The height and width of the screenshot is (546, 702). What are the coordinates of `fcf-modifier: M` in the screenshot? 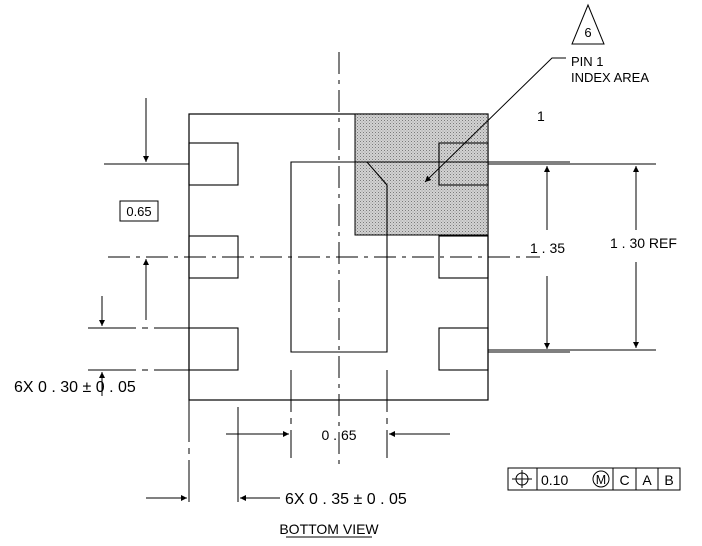 It's located at (601, 480).